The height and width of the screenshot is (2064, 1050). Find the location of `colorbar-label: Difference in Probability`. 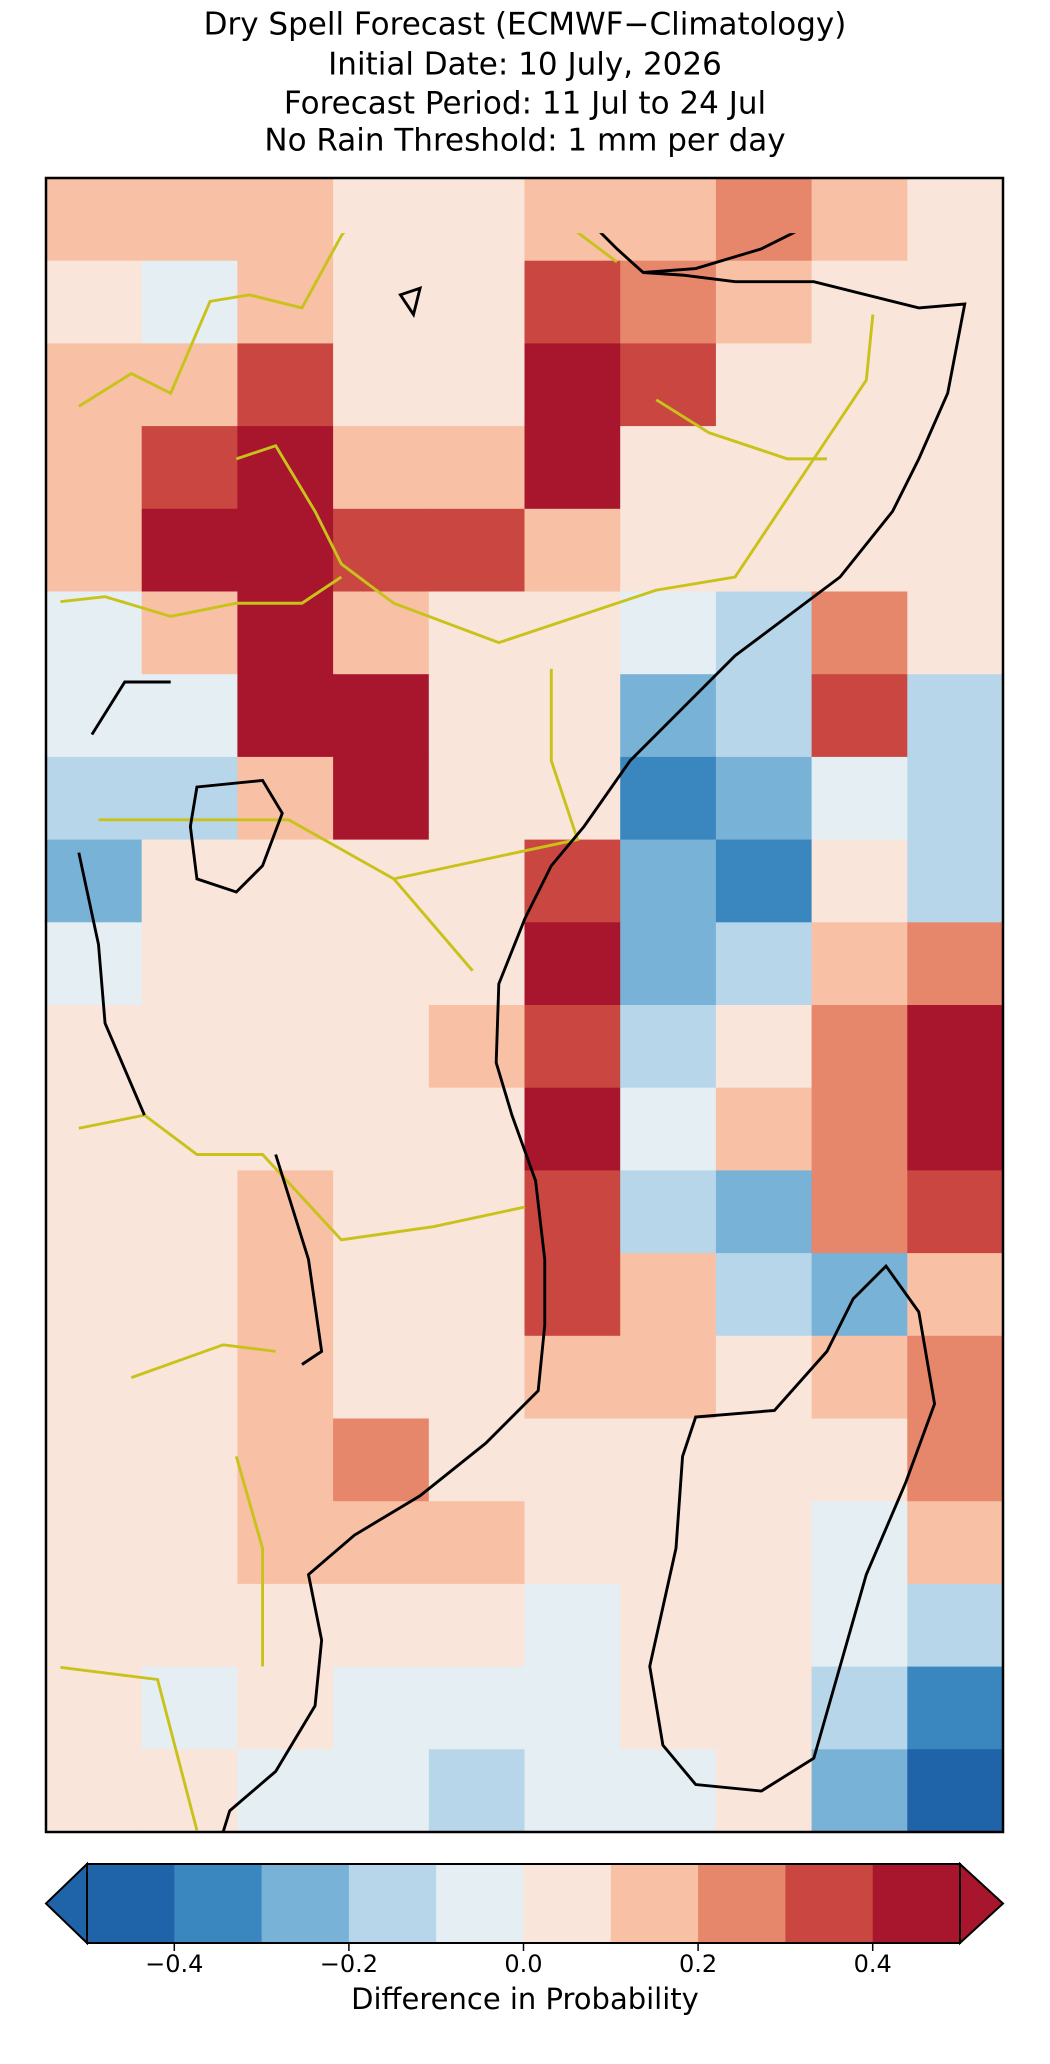

colorbar-label: Difference in Probability is located at coordinates (525, 1999).